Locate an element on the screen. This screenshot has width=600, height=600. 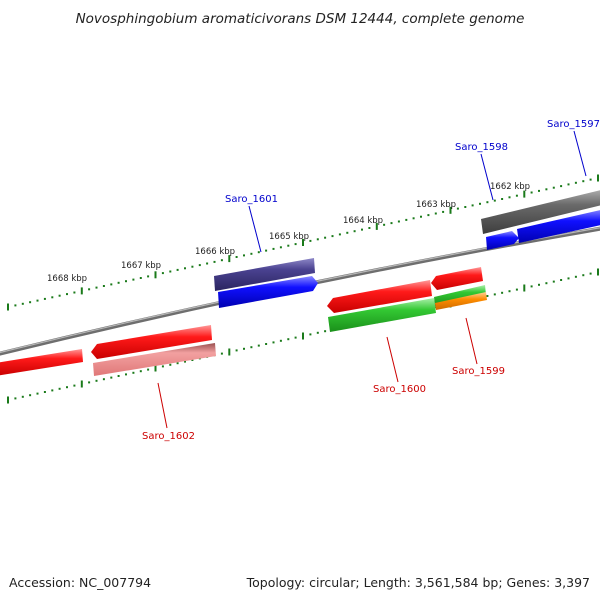
gene-label-saro-1602: Saro_1602 is located at coordinates (168, 436).